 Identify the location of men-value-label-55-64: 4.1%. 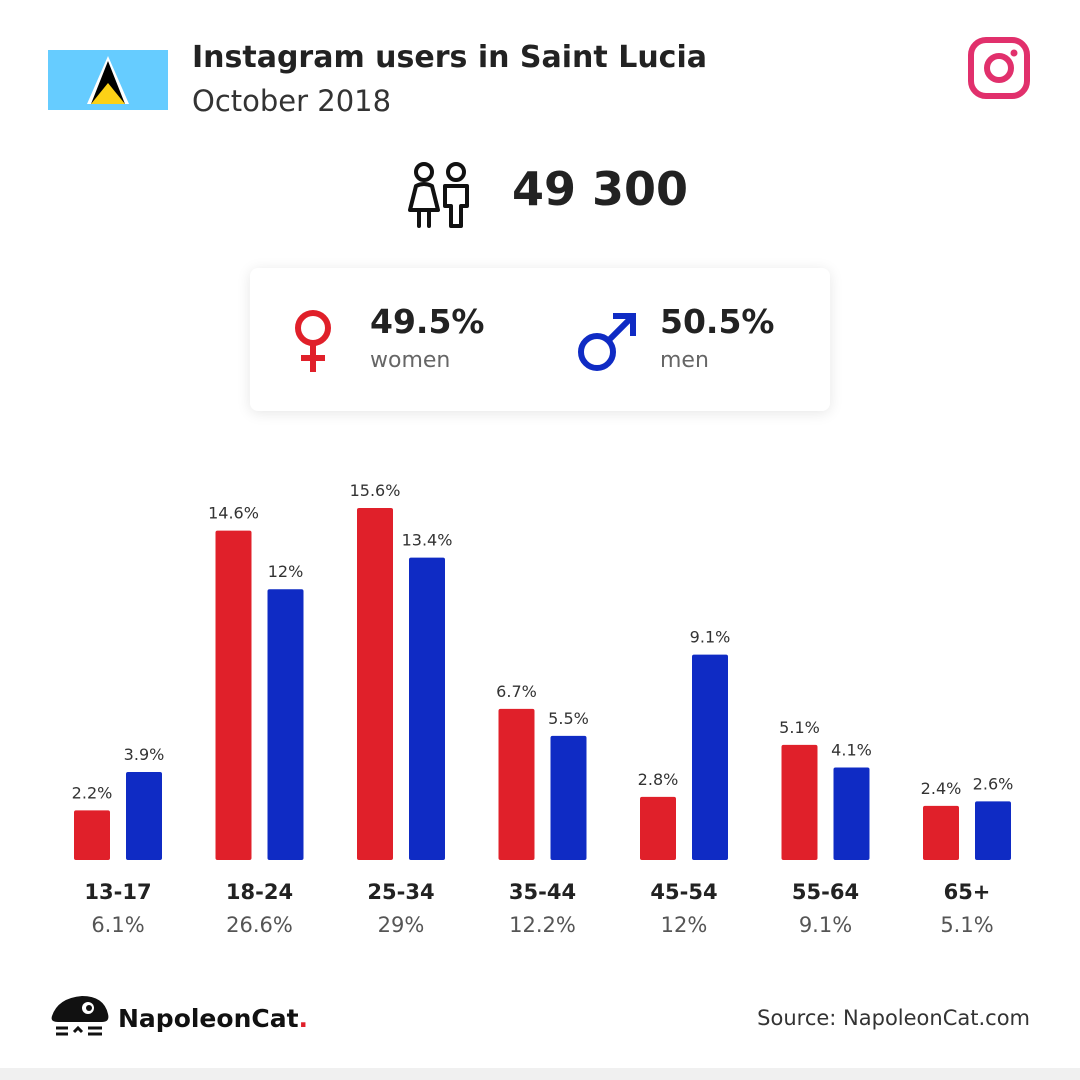
(851, 749).